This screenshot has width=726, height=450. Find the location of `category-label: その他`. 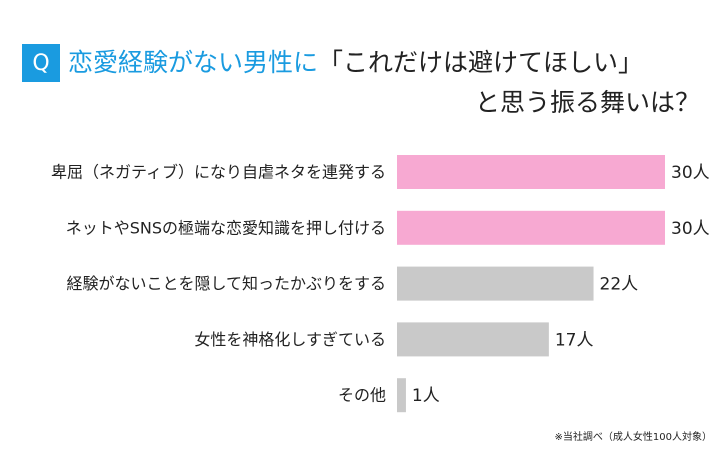

category-label: その他 is located at coordinates (362, 395).